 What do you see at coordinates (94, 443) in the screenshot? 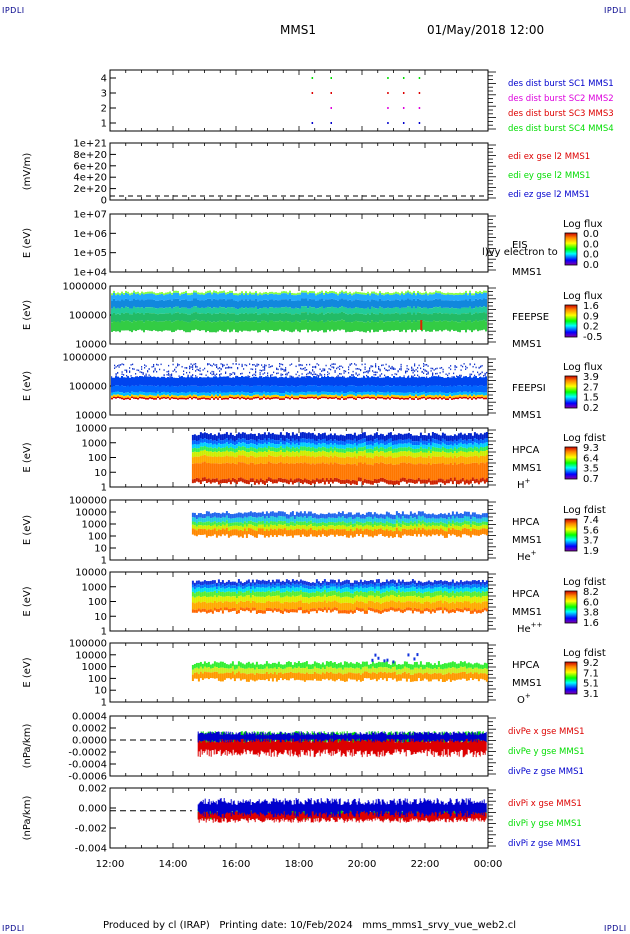
I see `y-tick-label: 1000` at bounding box center [94, 443].